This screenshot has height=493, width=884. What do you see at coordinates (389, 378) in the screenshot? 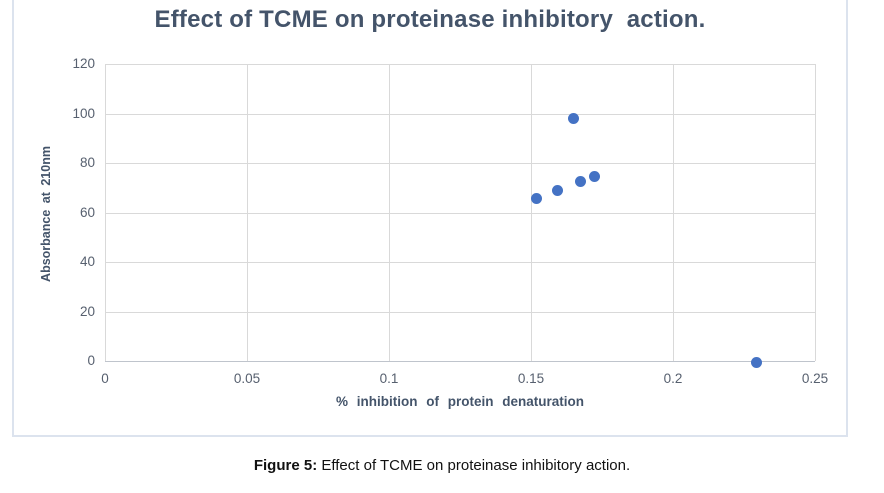
I see `x-tick-label: 0.1` at bounding box center [389, 378].